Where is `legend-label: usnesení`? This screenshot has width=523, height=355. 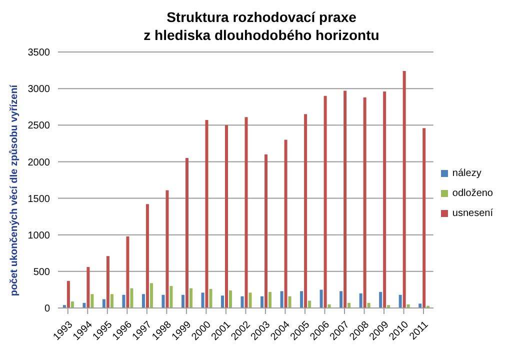
legend-label: usnesení is located at coordinates (472, 213).